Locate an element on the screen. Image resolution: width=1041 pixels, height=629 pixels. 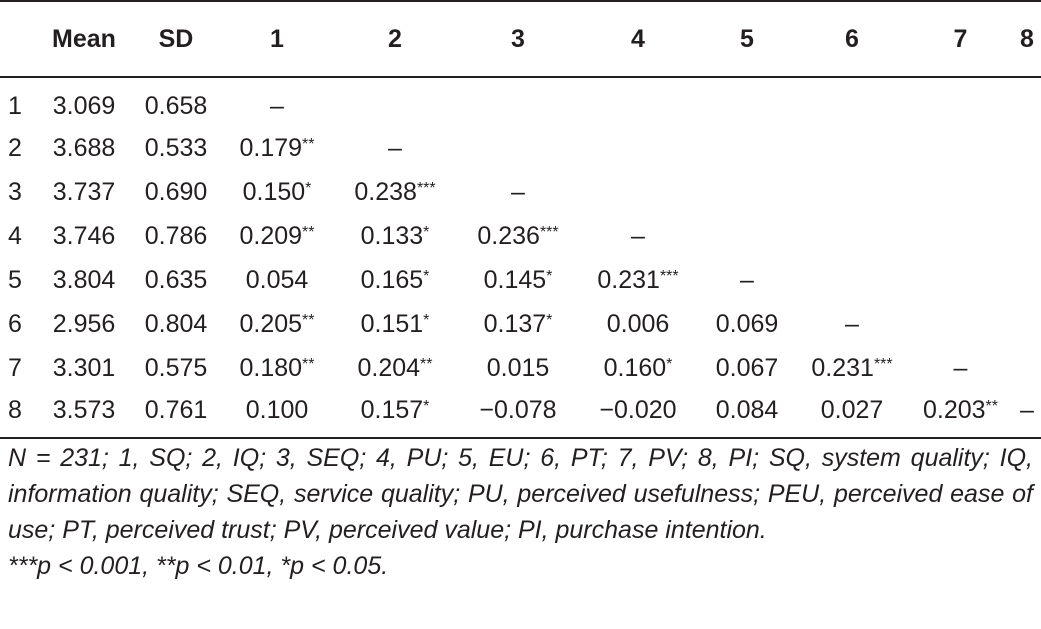
table-row: 3 3.737 0.690 0.150* 0.238*** – is located at coordinates (520, 192).